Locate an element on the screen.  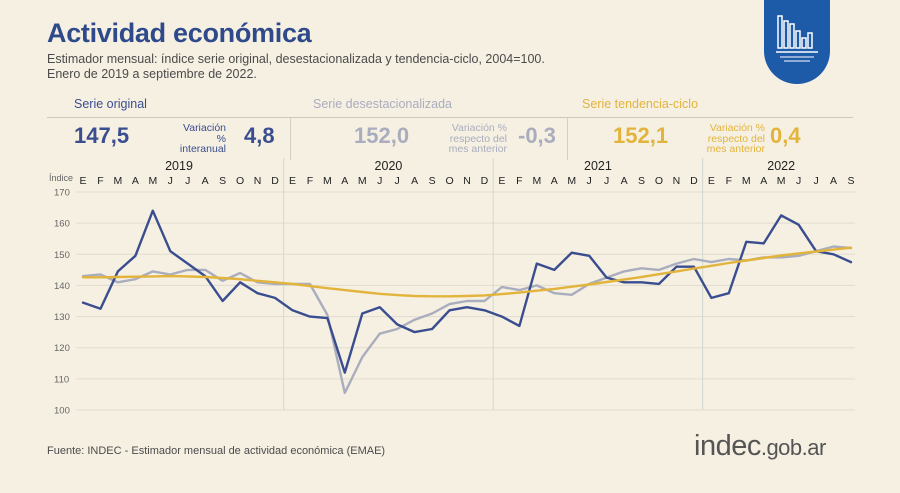
year-label: 2019 is located at coordinates (179, 166).